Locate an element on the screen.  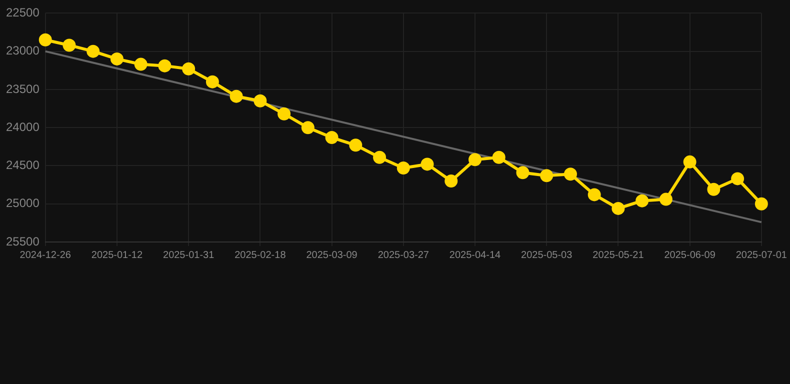
y-tick-label: 24500 is located at coordinates (23, 165).